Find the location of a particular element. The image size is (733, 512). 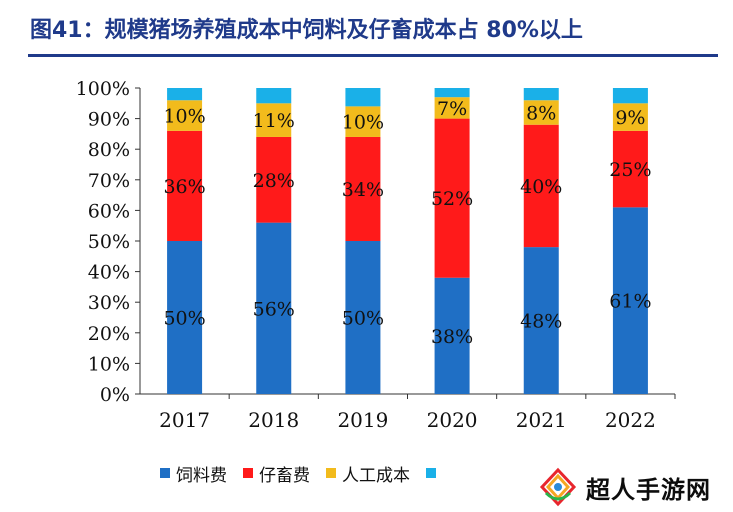

bar-feed-2021 is located at coordinates (541, 320).